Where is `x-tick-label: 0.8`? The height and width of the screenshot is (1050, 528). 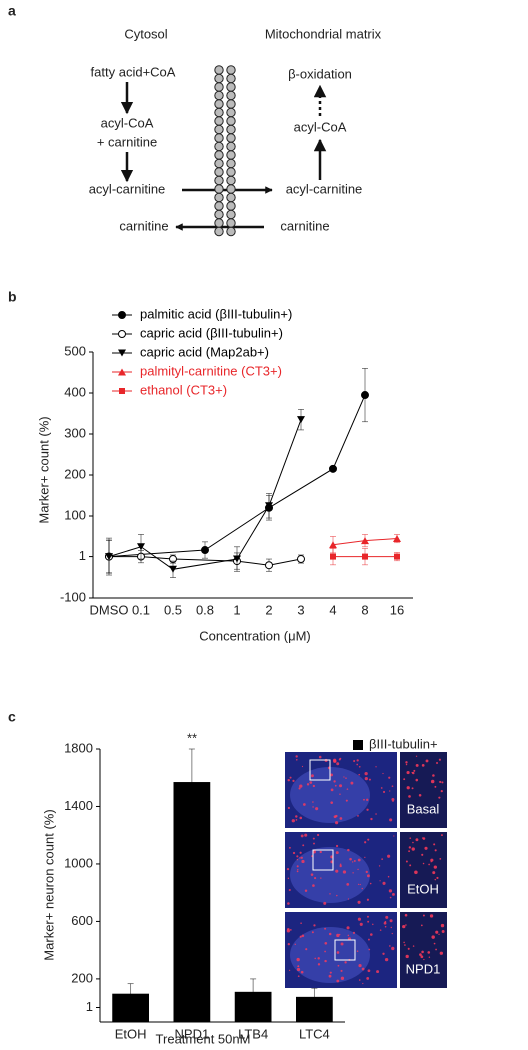 x-tick-label: 0.8 is located at coordinates (205, 609).